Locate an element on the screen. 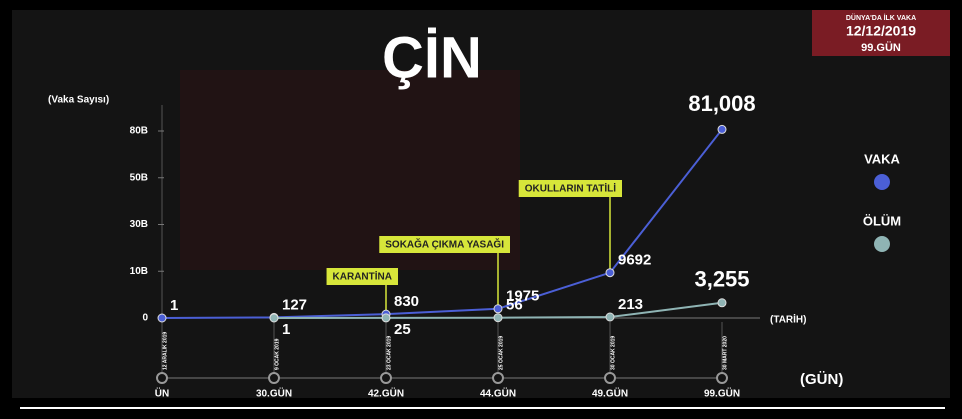  date-label: 9 OCAK 2019 is located at coordinates (277, 354).